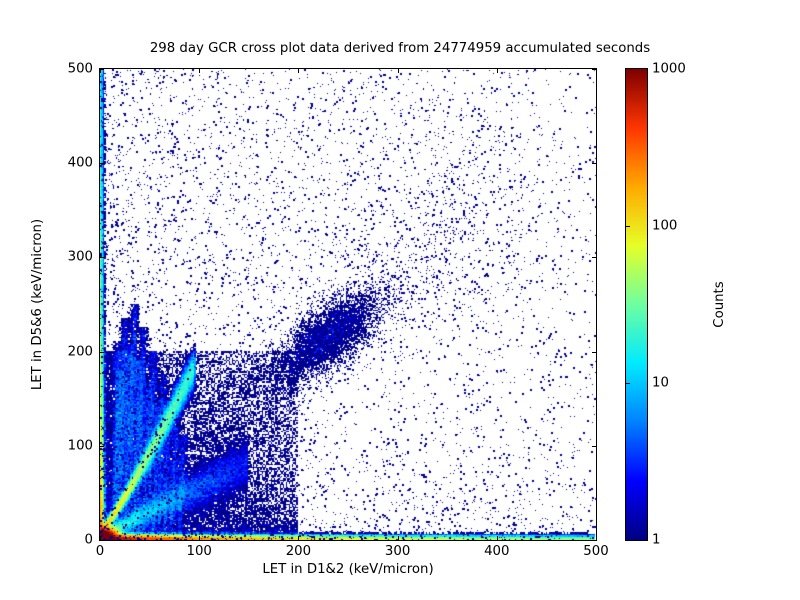  Describe the element at coordinates (398, 538) in the screenshot. I see `x-tick-300-bottom` at that location.